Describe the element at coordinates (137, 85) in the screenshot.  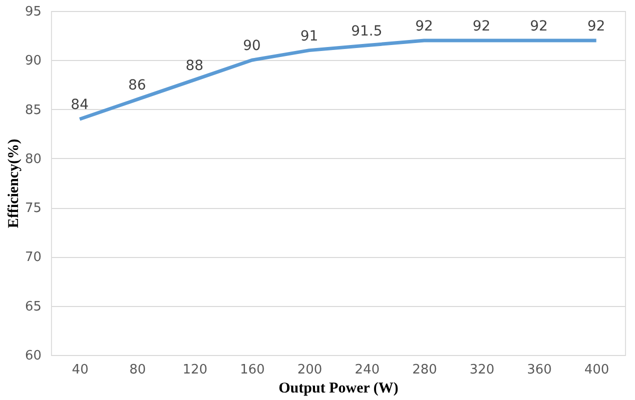
I see `data-label: 86` at that location.